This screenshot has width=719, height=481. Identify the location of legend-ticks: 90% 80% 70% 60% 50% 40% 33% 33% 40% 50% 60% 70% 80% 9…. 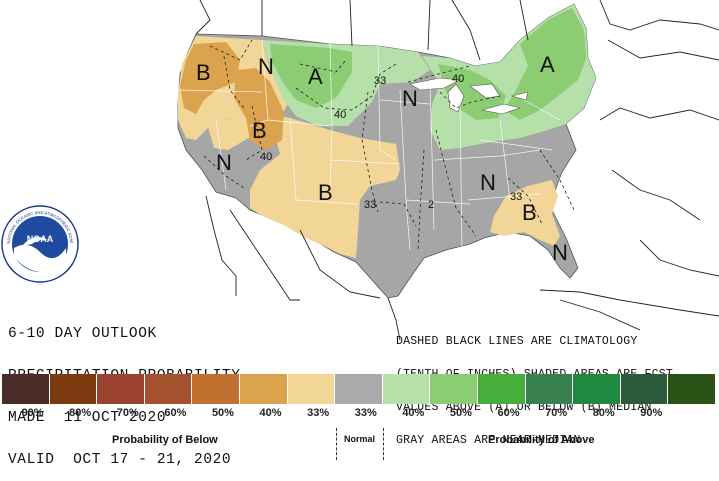
(359, 414).